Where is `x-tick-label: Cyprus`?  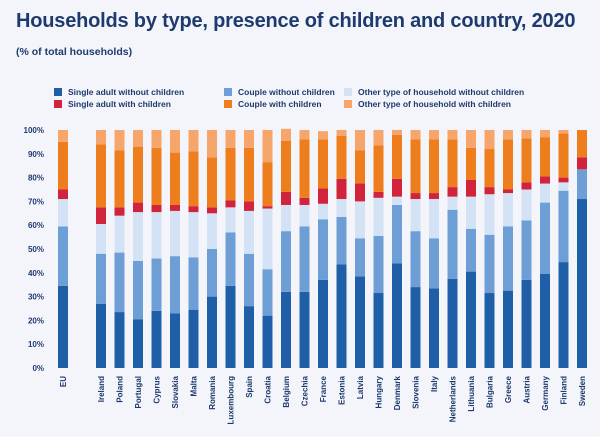
x-tick-label: Cyprus is located at coordinates (157, 389).